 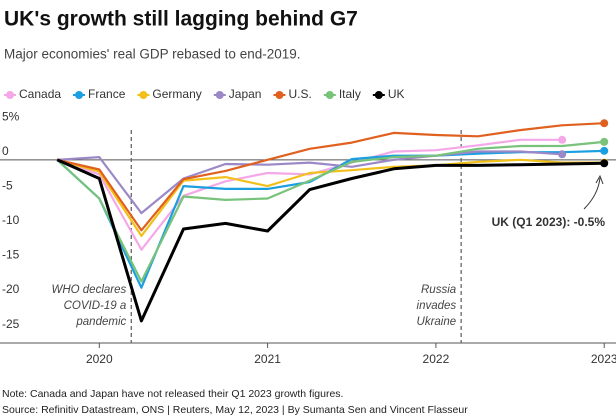 What do you see at coordinates (310, 182) in the screenshot?
I see `series-line` at bounding box center [310, 182].